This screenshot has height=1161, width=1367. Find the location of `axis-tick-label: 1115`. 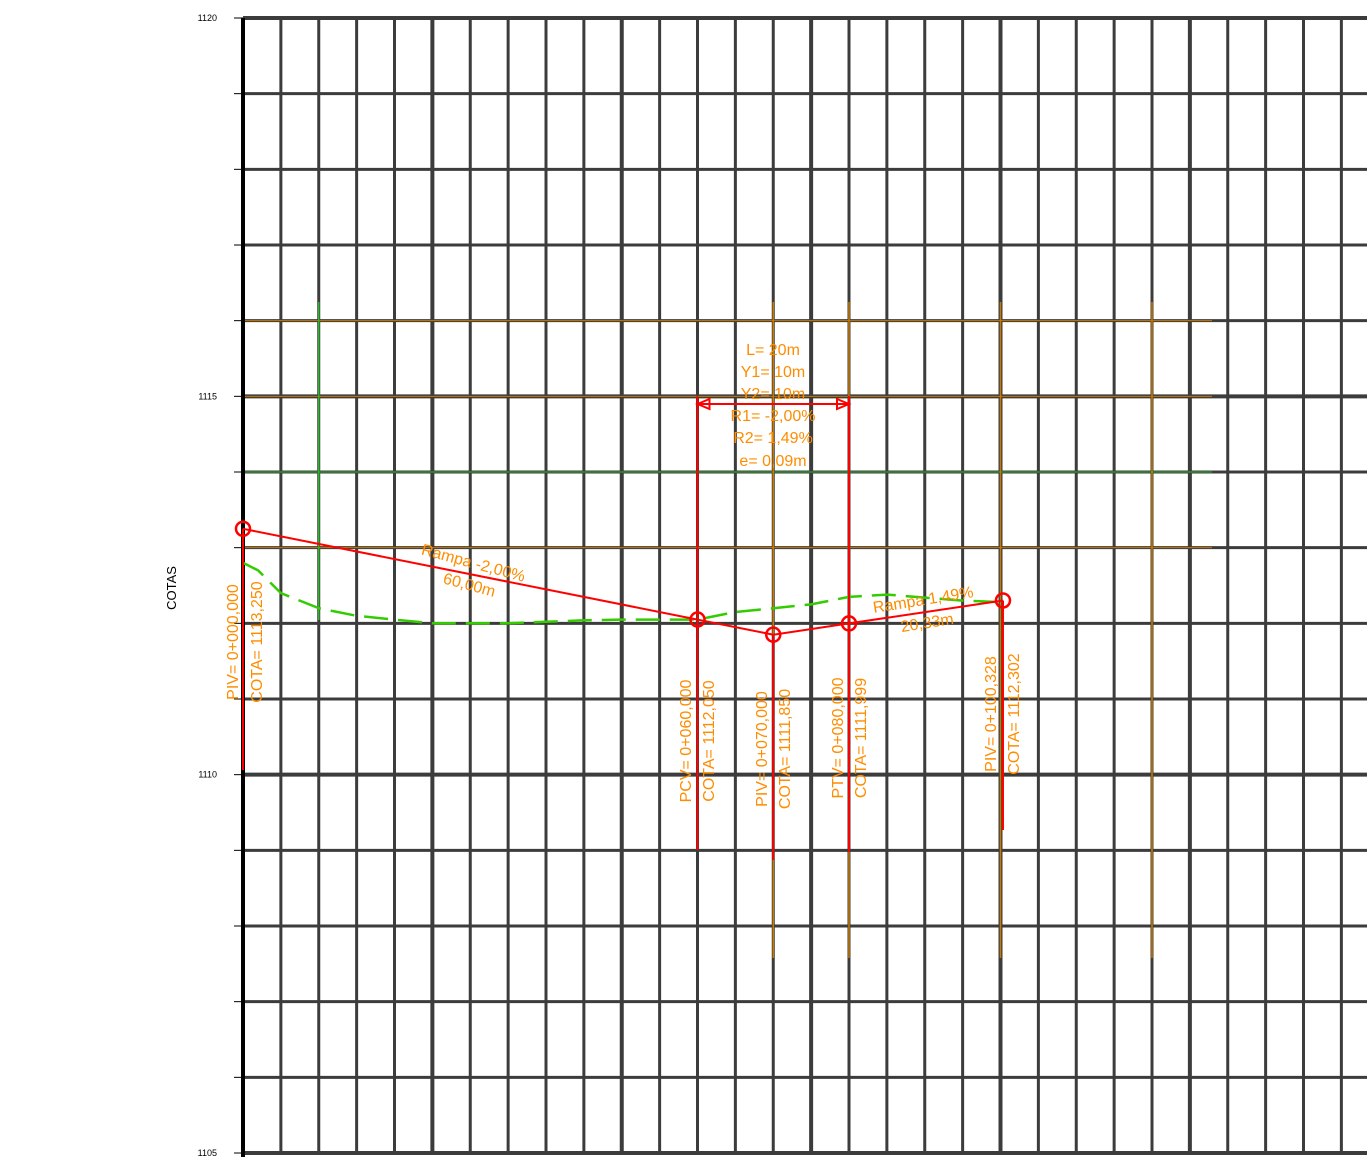

axis-tick-label: 1115 is located at coordinates (207, 396).